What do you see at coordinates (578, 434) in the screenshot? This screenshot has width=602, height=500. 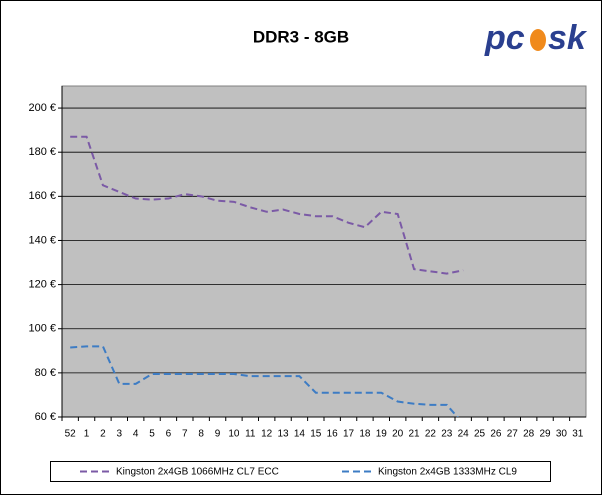 I see `x-tick-label: 31` at bounding box center [578, 434].